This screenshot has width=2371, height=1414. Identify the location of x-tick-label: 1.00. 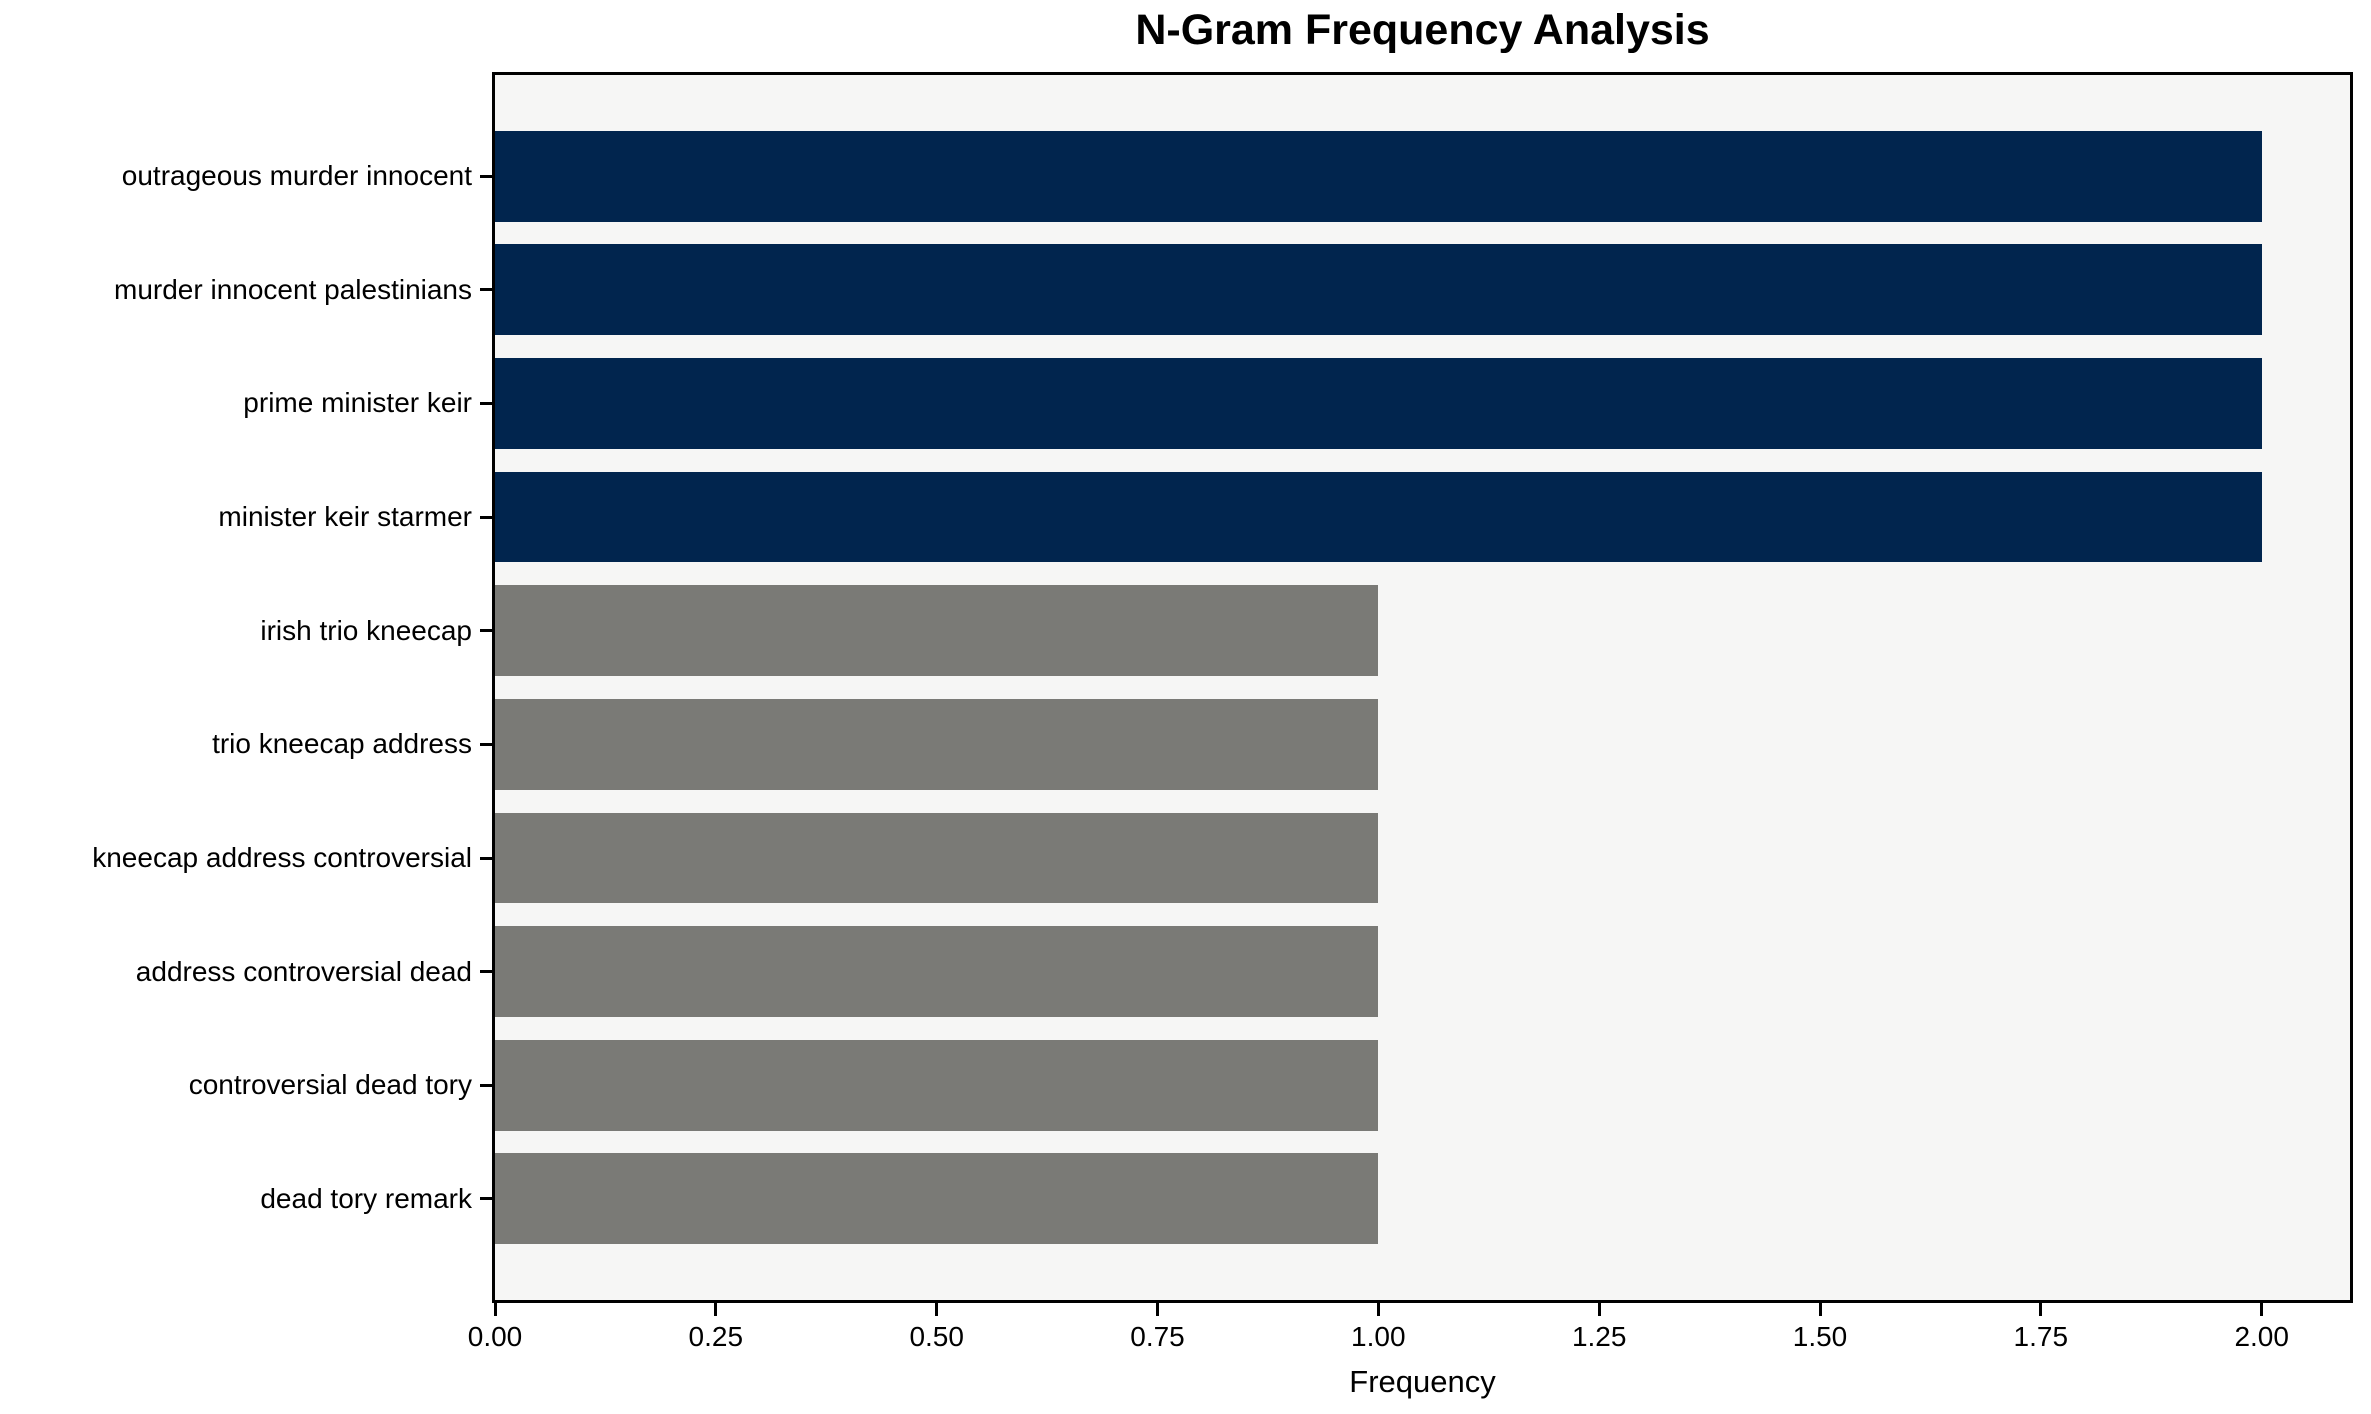
(1378, 1336).